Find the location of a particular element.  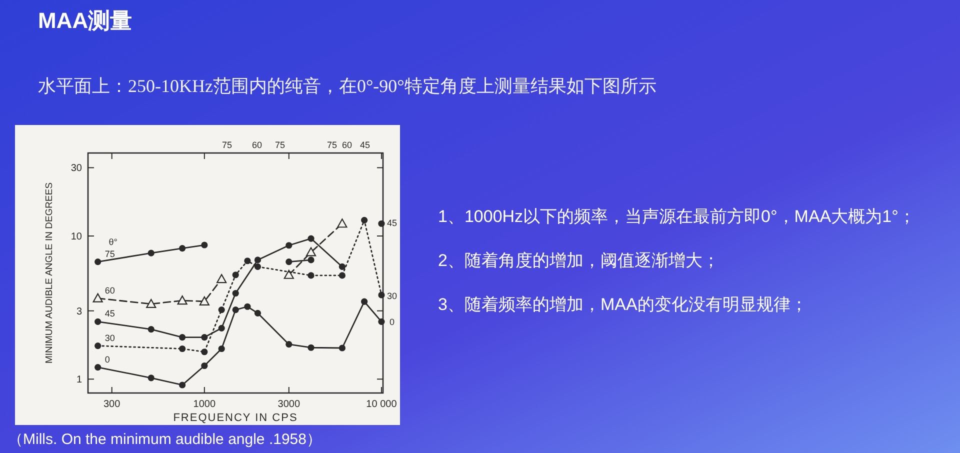

text: 2、随着角度的增加，阈值逐渐增大； is located at coordinates (579, 260).